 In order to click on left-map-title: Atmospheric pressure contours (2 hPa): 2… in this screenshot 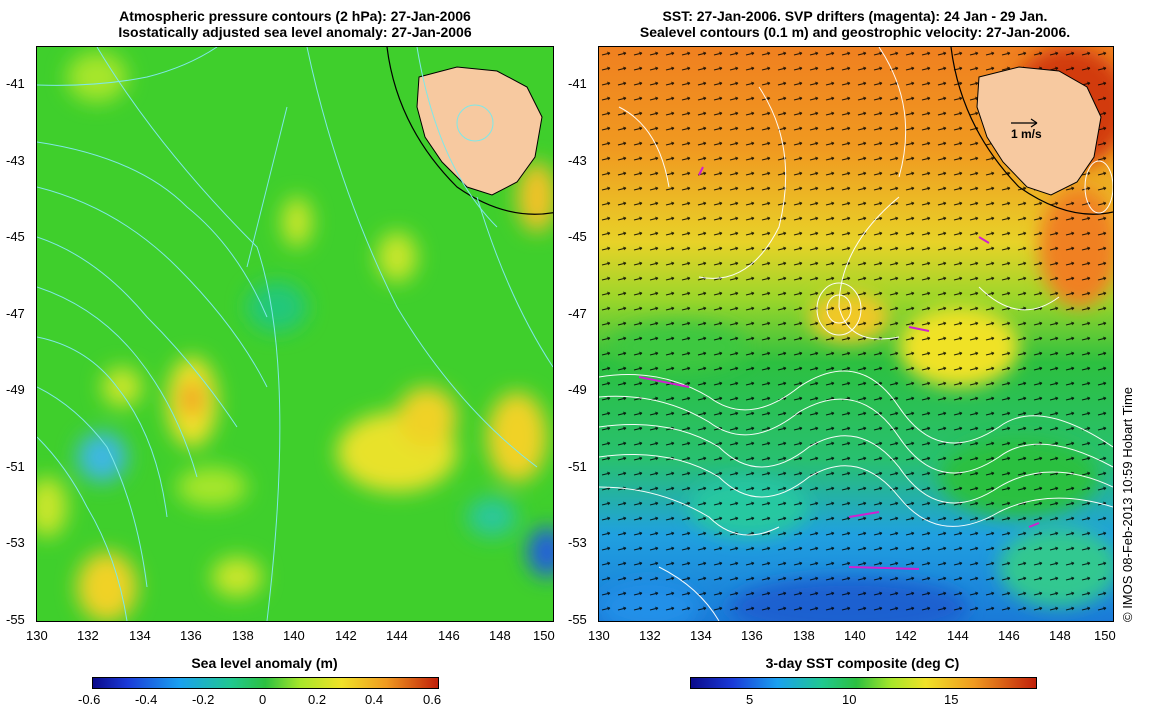, I will do `click(295, 24)`.